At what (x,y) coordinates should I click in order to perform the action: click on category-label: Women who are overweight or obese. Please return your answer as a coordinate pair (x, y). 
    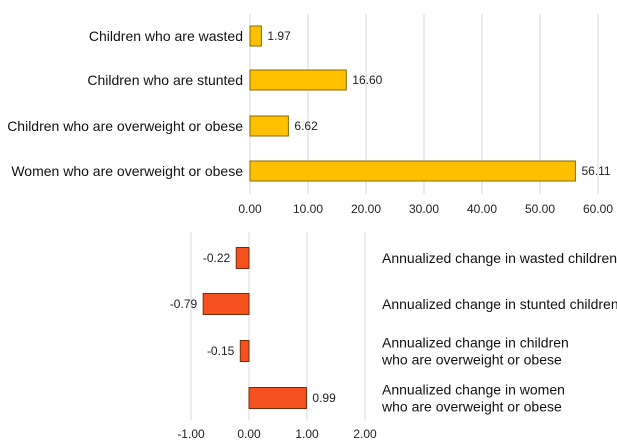
    Looking at the image, I should click on (127, 171).